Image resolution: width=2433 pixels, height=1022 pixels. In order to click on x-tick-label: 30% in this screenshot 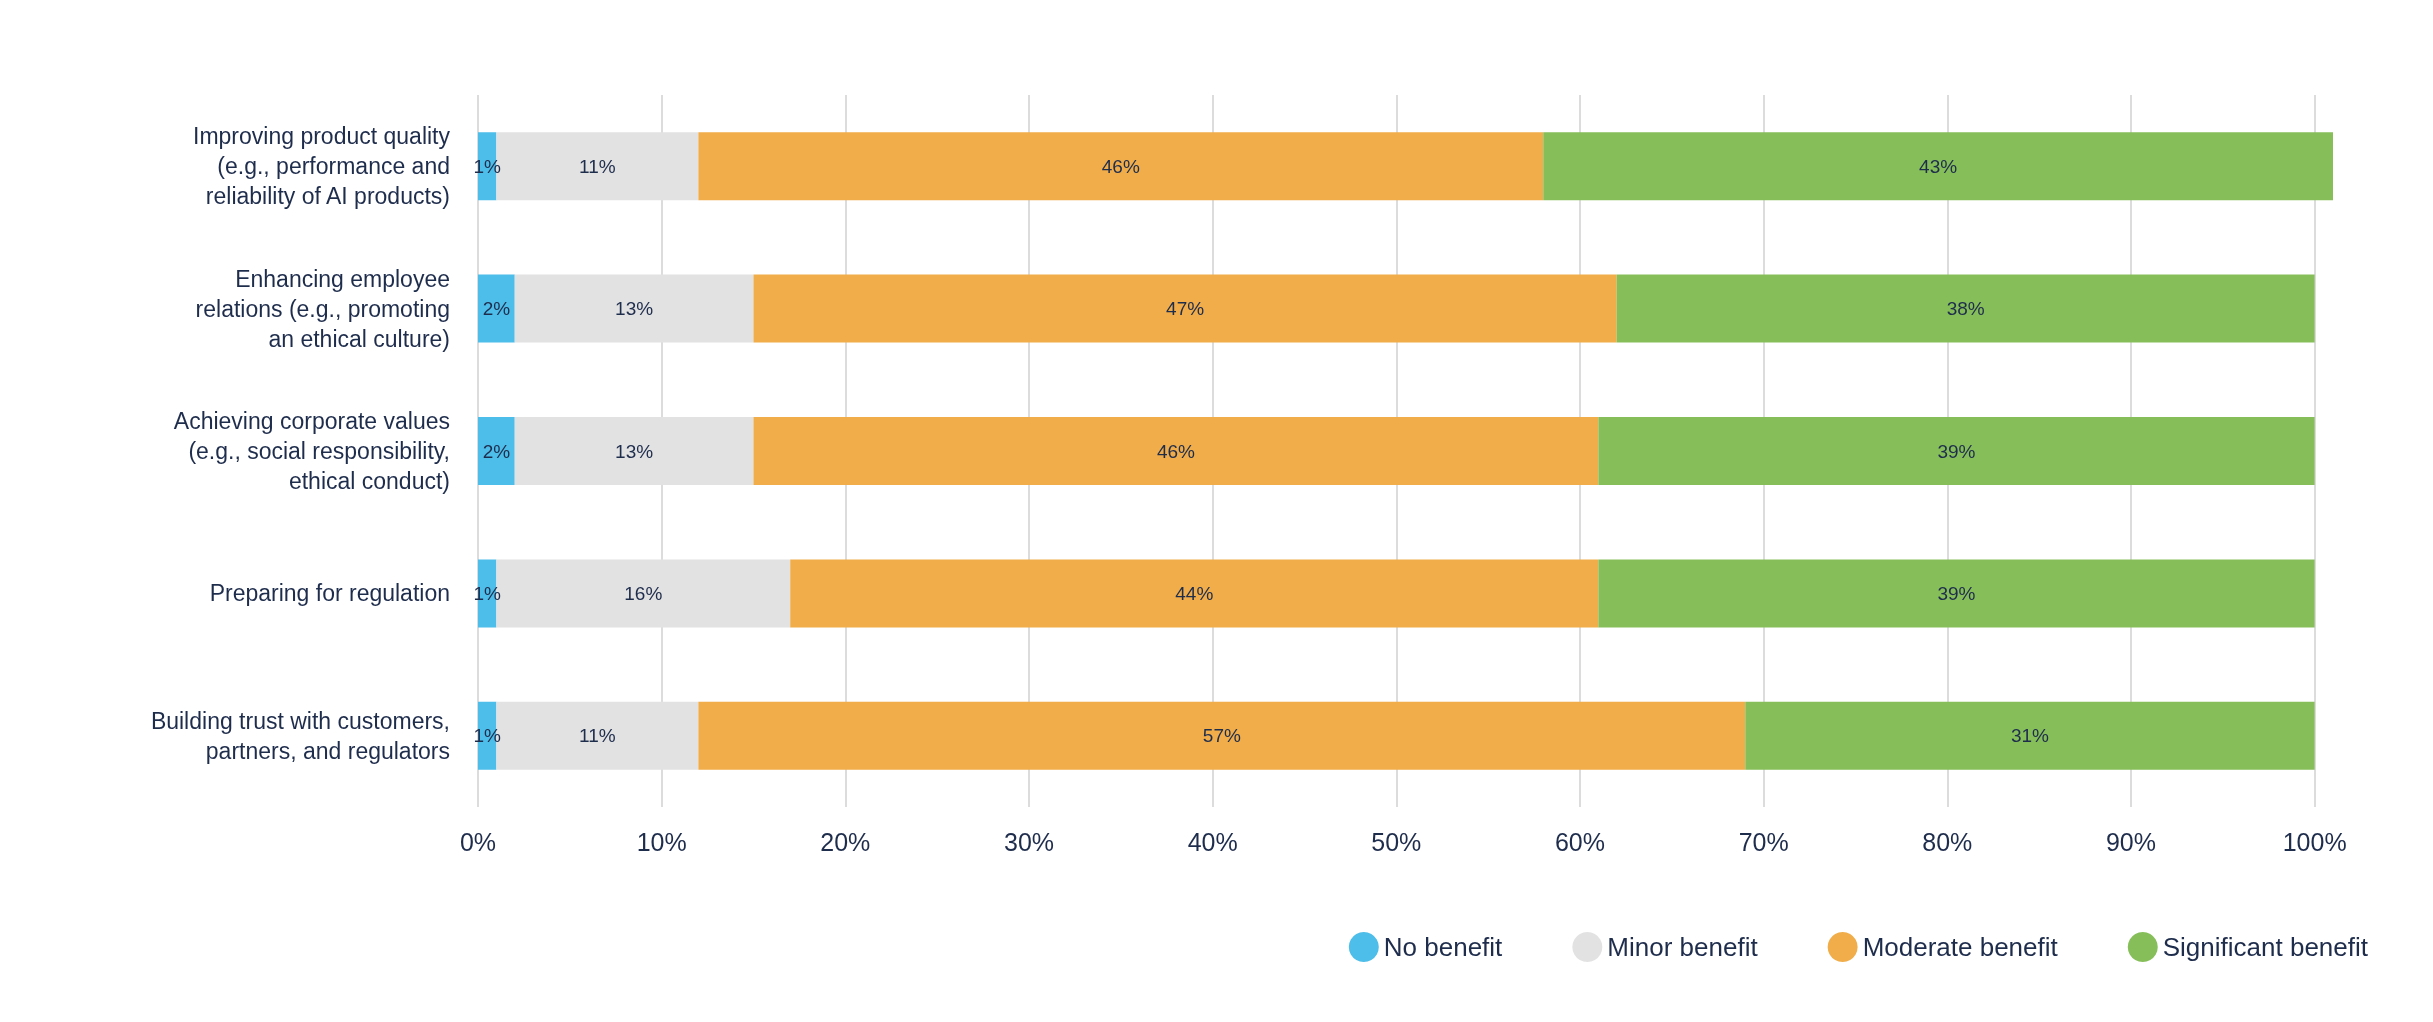, I will do `click(1029, 841)`.